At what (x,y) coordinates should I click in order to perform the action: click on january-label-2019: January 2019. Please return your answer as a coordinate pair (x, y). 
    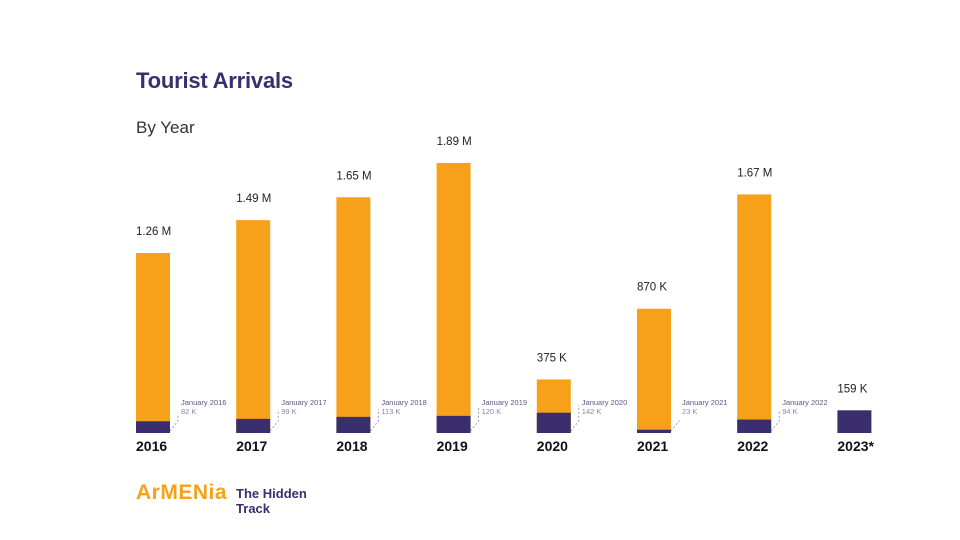
    Looking at the image, I should click on (504, 402).